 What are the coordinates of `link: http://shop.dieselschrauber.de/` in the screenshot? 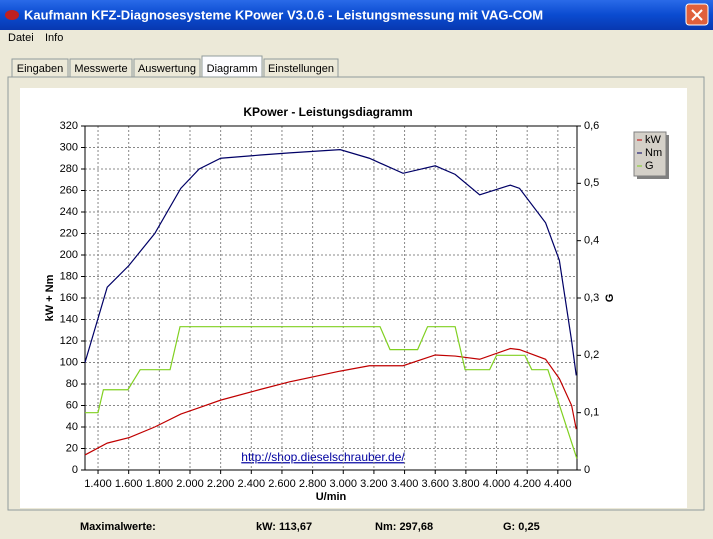 It's located at (323, 457).